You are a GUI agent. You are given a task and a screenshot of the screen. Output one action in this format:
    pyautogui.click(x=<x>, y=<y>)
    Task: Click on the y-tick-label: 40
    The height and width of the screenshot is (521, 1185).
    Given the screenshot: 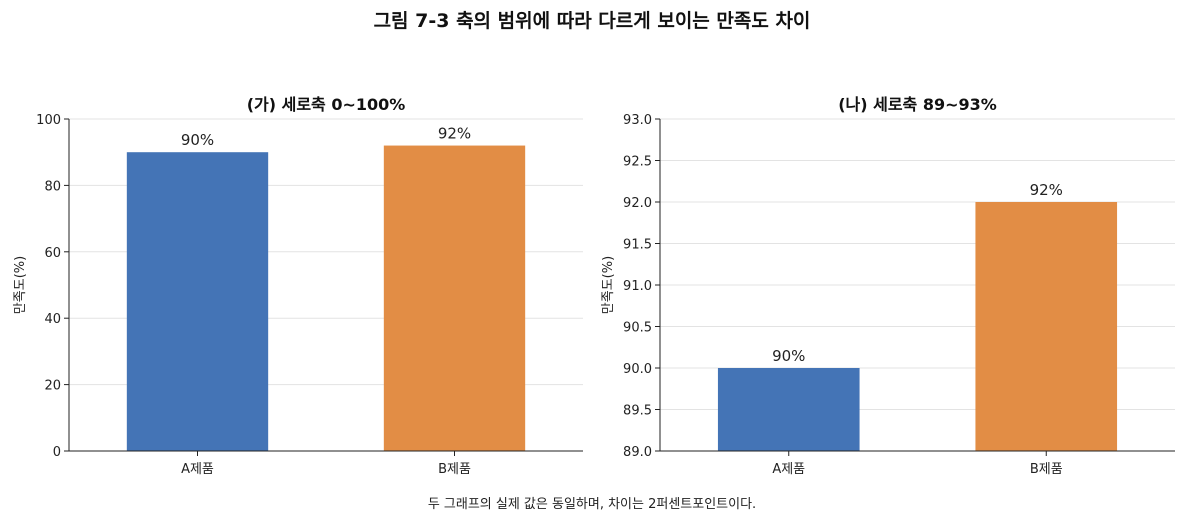 What is the action you would take?
    pyautogui.click(x=52, y=319)
    